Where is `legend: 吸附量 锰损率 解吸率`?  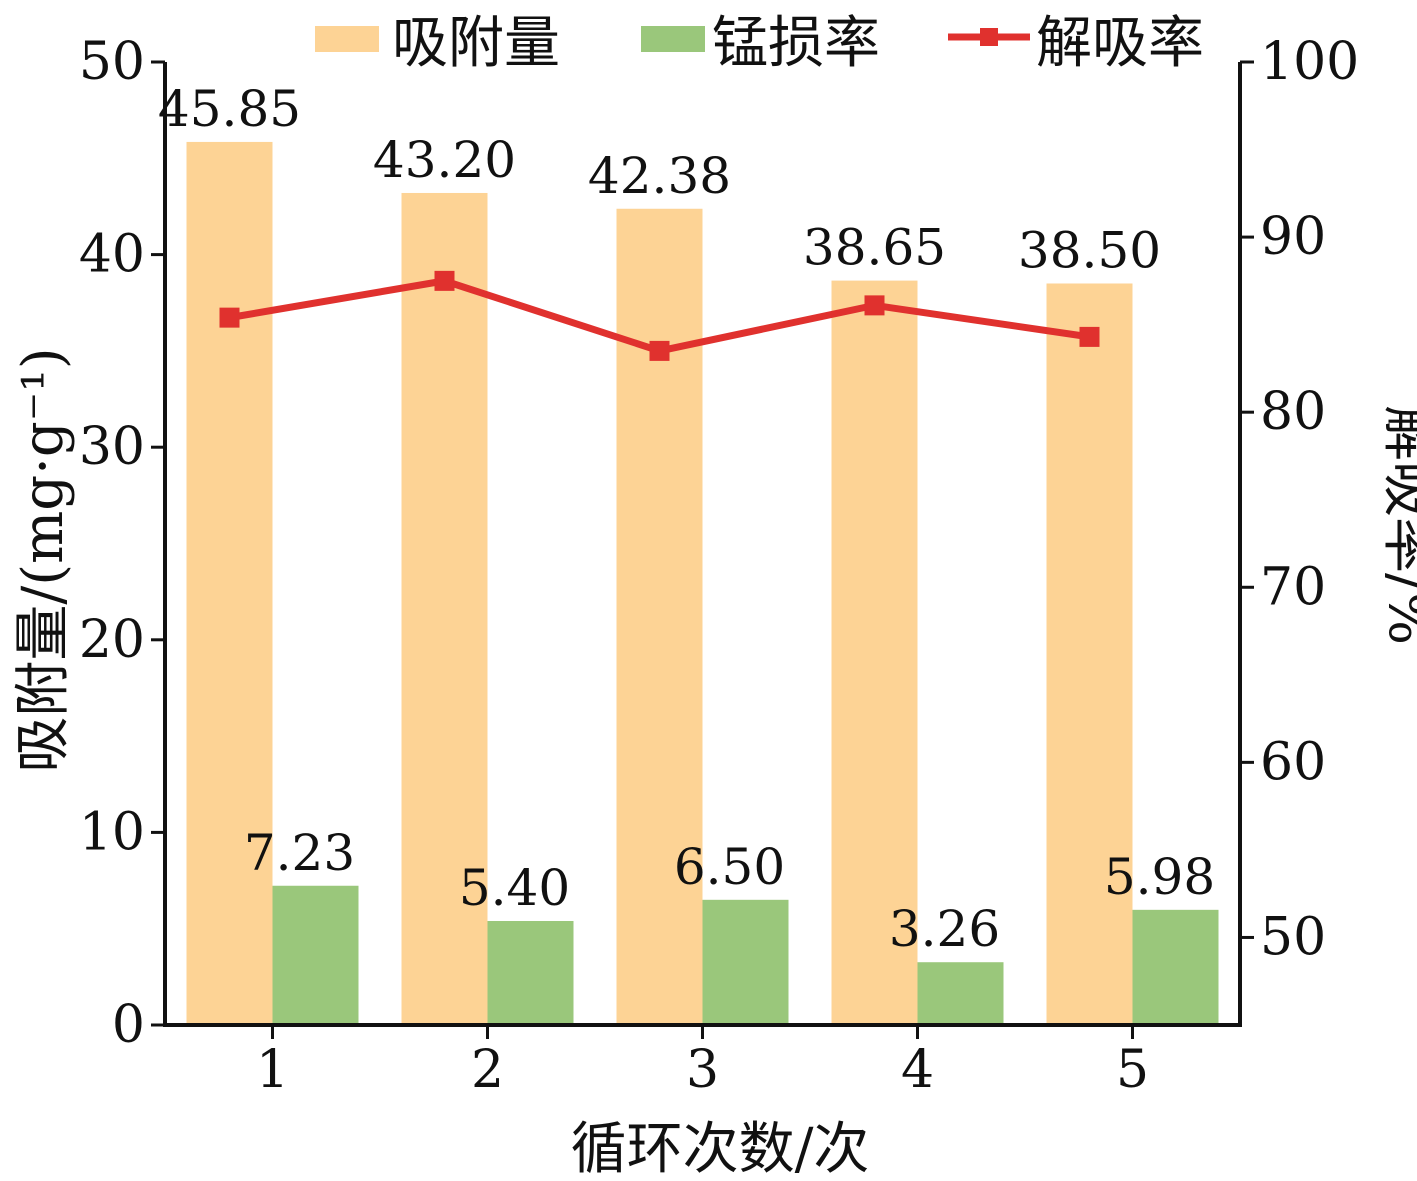 legend: 吸附量 锰损率 解吸率 is located at coordinates (759, 43).